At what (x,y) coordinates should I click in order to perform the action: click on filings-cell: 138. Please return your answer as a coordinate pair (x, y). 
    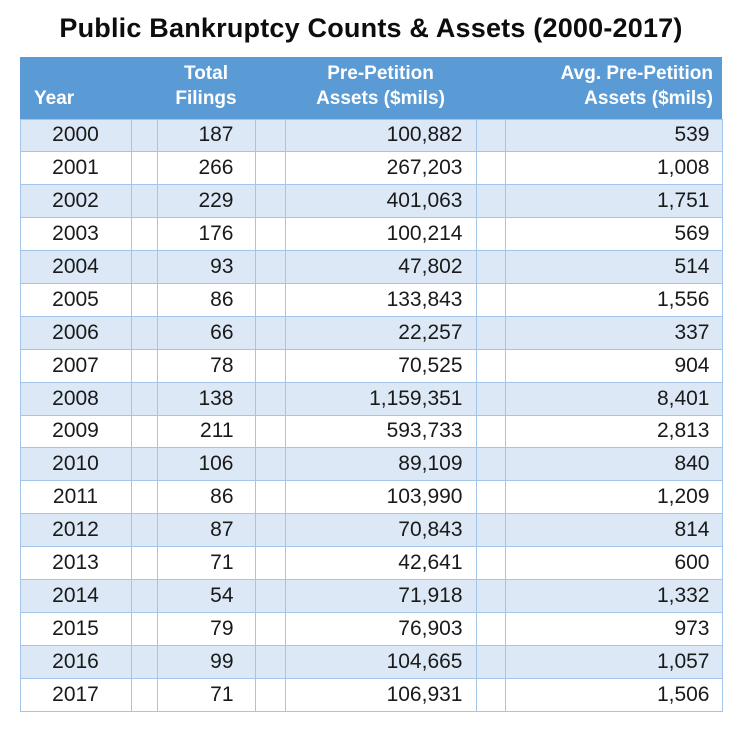
    Looking at the image, I should click on (206, 398).